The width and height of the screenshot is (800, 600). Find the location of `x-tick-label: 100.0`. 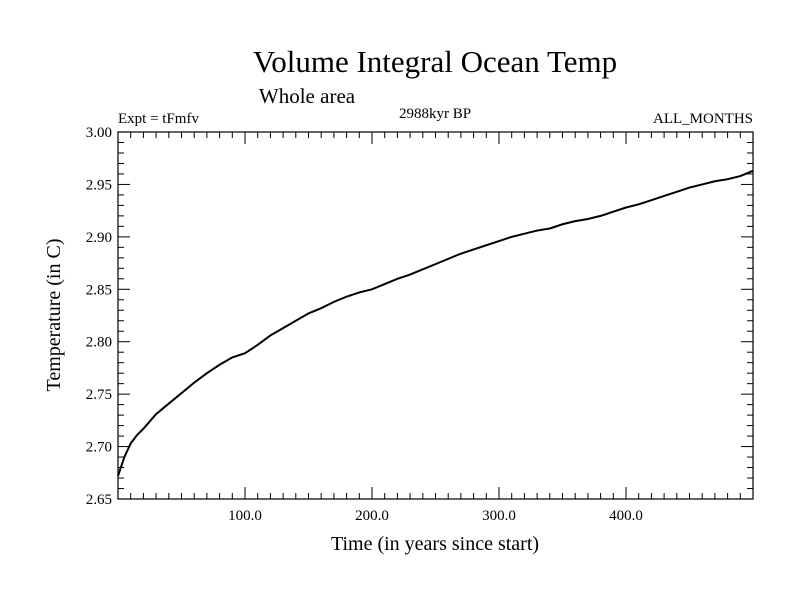

x-tick-label: 100.0 is located at coordinates (245, 516).